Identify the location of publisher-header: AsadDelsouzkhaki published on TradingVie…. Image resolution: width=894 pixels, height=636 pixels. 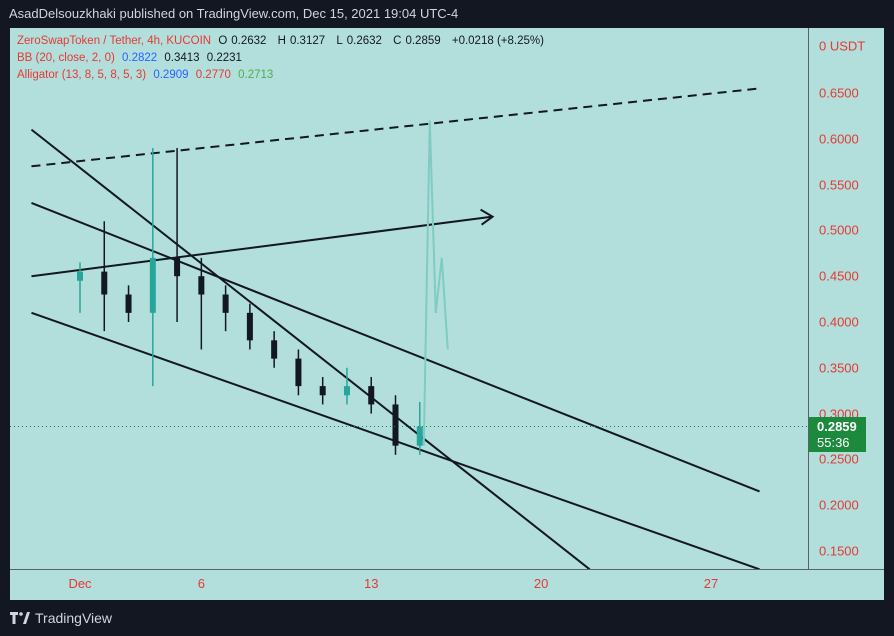
(234, 13).